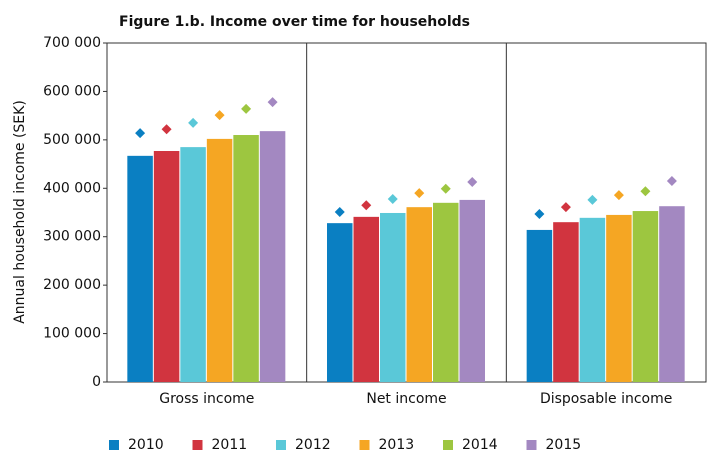 The width and height of the screenshot is (707, 454). Describe the element at coordinates (313, 445) in the screenshot. I see `legend-label: 2012` at that location.